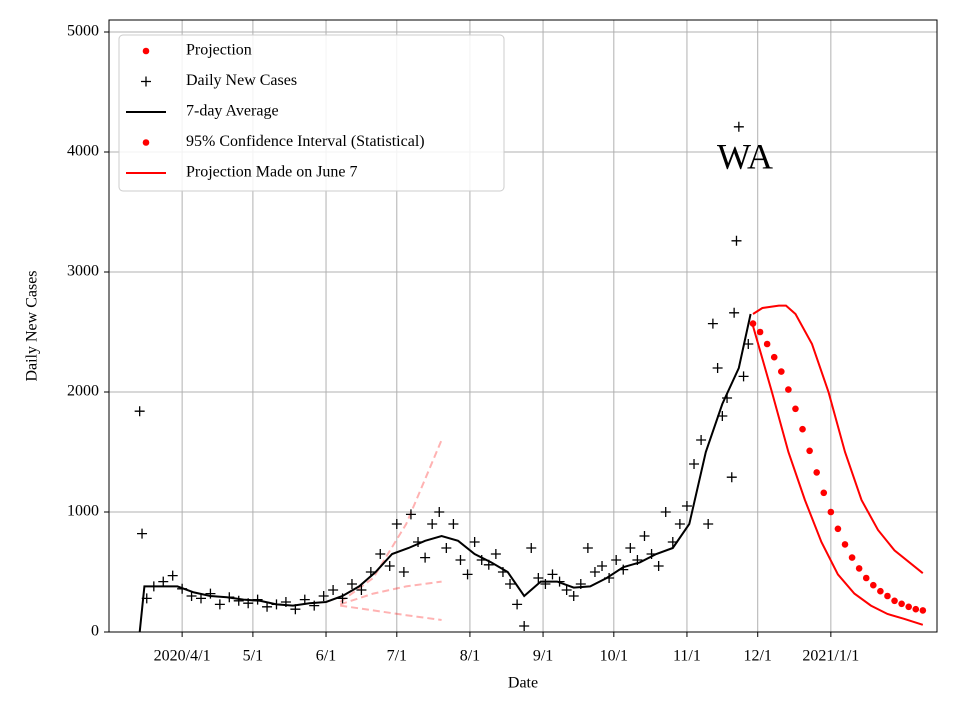 The height and width of the screenshot is (720, 960). Describe the element at coordinates (83, 271) in the screenshot. I see `y-tick-label: 3000` at that location.